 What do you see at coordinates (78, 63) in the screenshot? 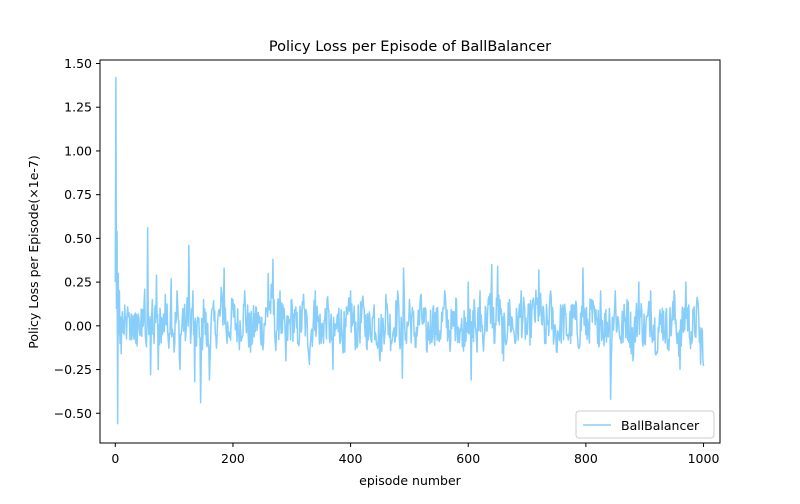
I see `y-tick-label: 1.50` at bounding box center [78, 63].